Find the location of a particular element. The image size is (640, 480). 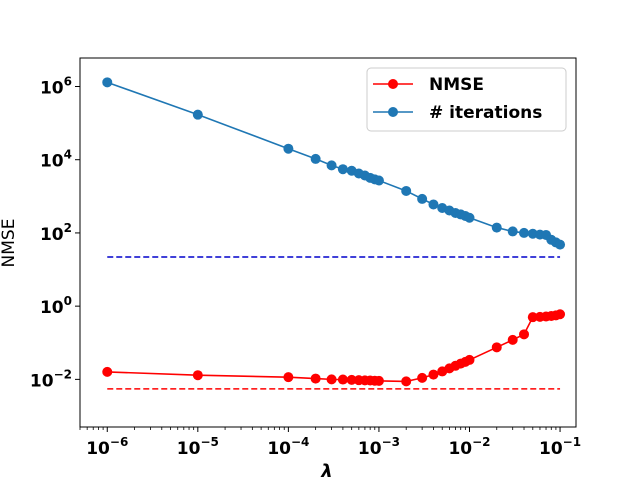

y-tick-label: 10⁴ is located at coordinates (56, 160).